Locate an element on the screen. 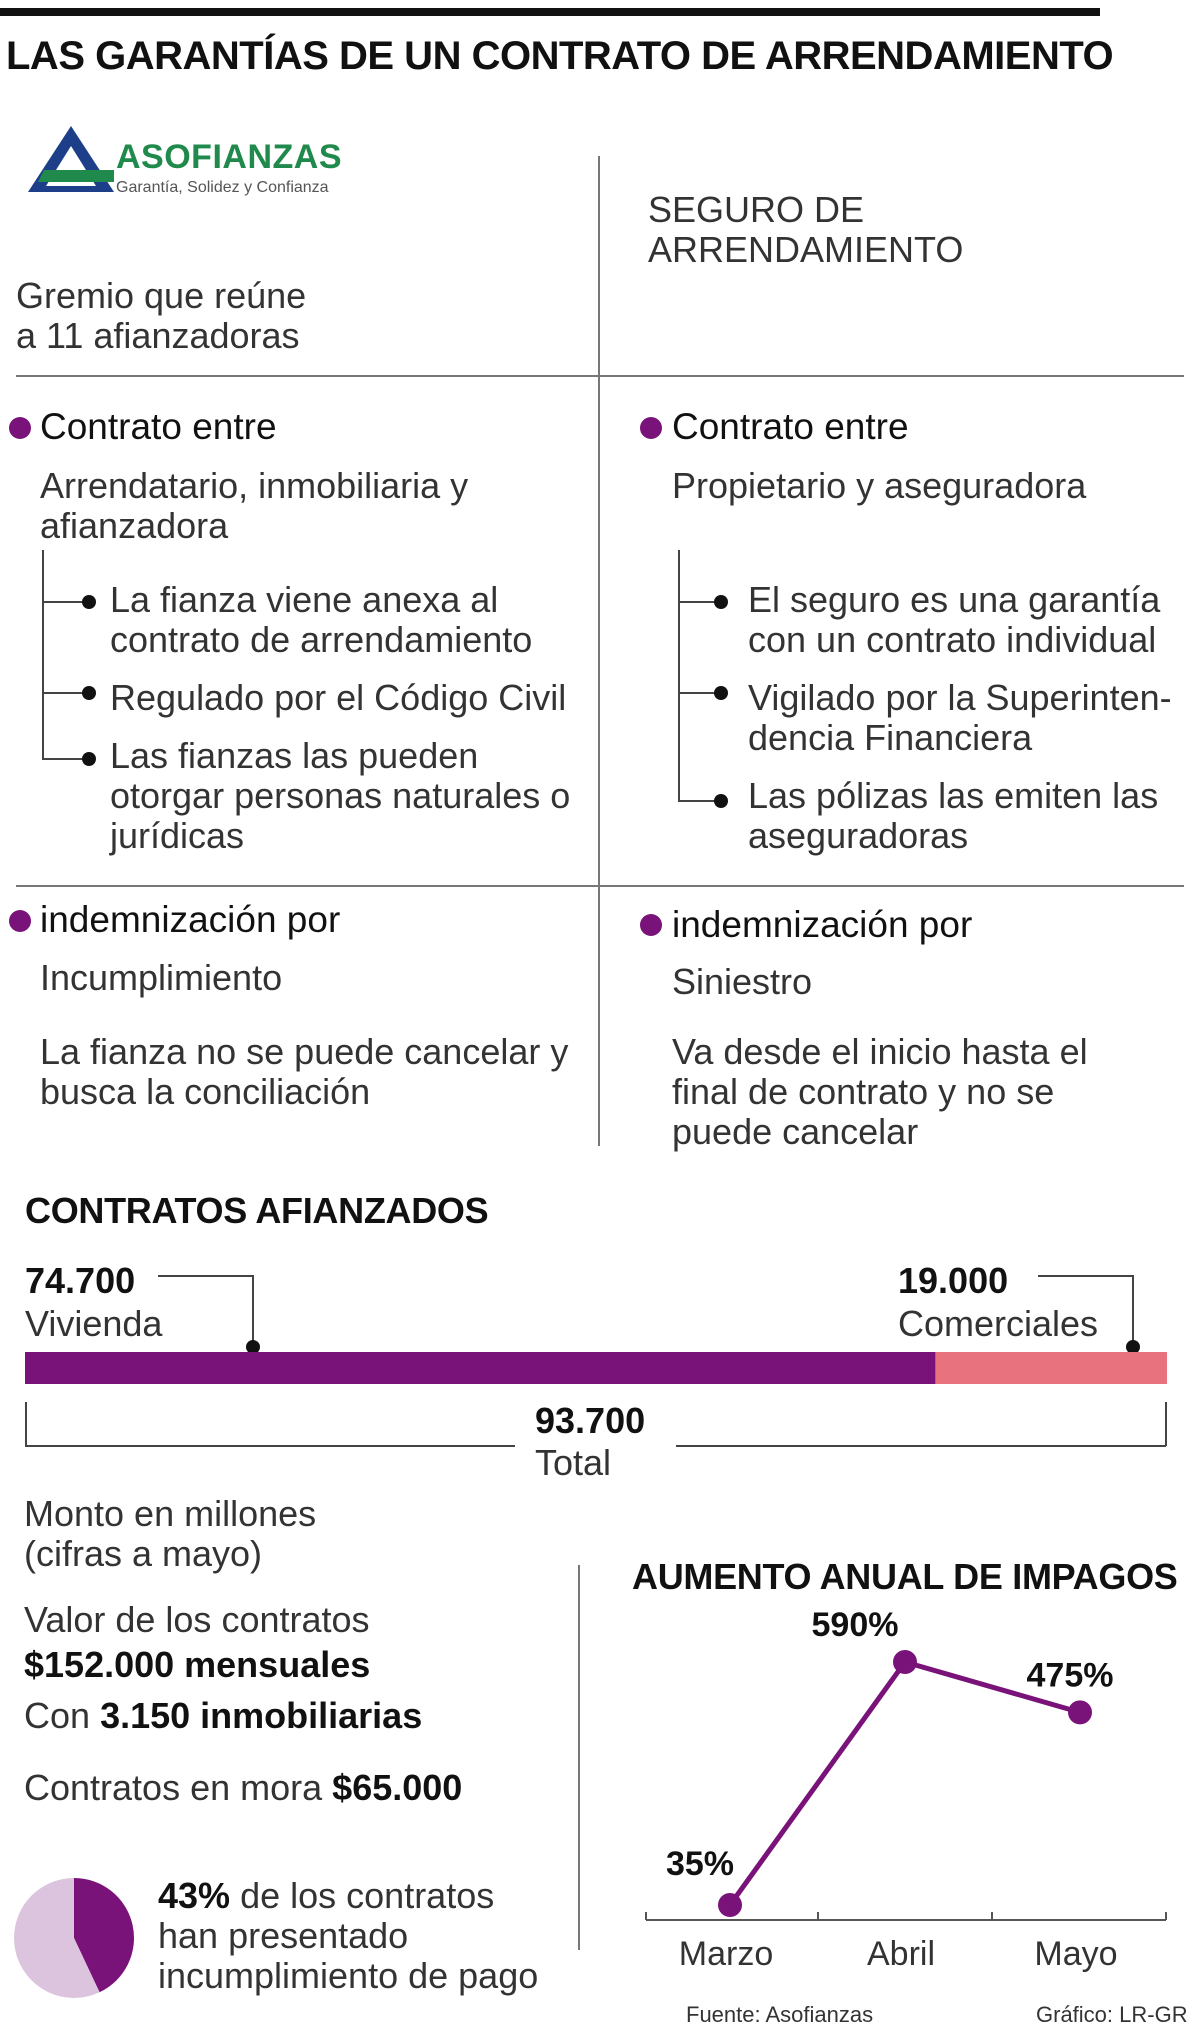  bullet-line: contrato de arrendamiento is located at coordinates (321, 639).